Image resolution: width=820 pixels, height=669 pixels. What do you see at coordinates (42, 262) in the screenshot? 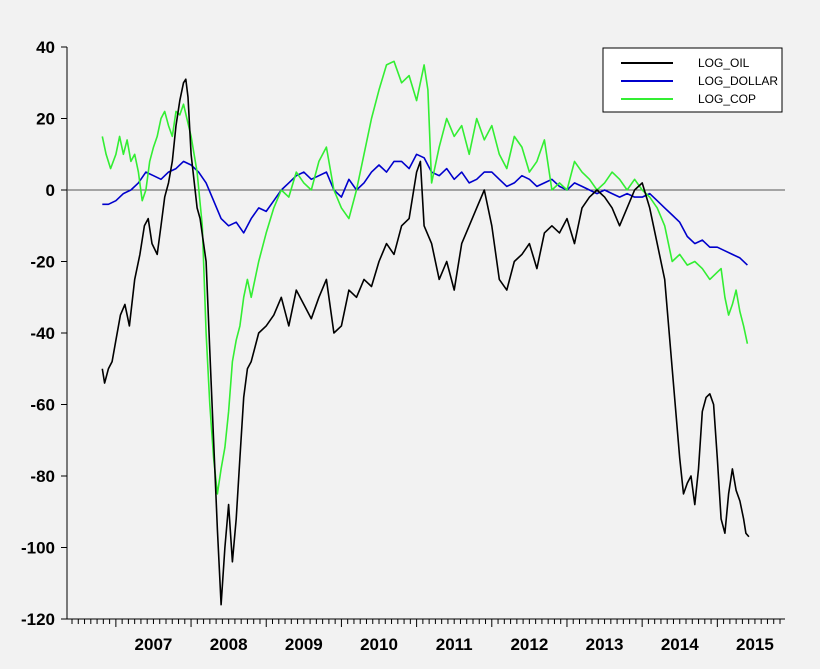
I see `y-tick-label: -20` at bounding box center [42, 262].